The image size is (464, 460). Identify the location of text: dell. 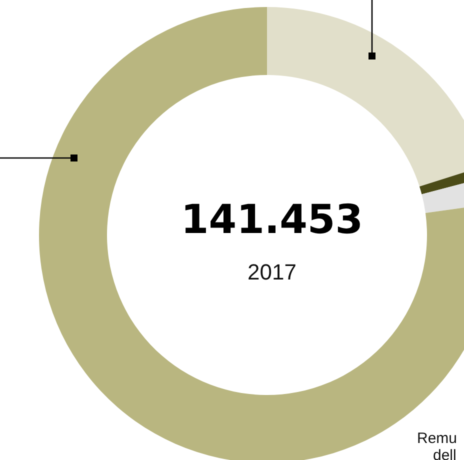
(444, 453).